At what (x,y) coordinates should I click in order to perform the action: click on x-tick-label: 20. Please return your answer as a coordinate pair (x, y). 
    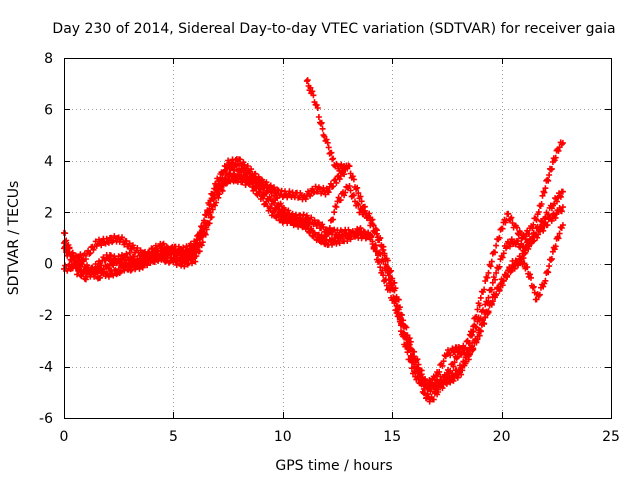
    Looking at the image, I should click on (502, 437).